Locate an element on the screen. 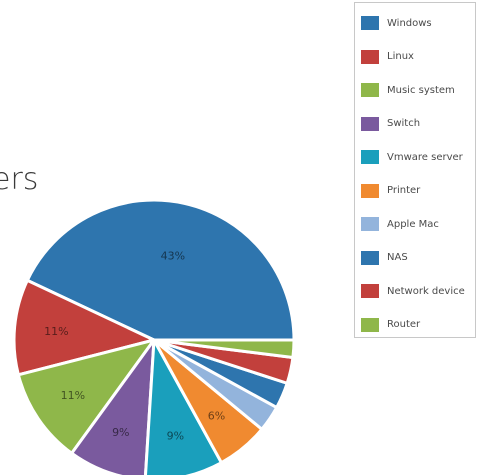 Image resolution: width=478 pixels, height=475 pixels. legend-item-router: Router is located at coordinates (390, 325).